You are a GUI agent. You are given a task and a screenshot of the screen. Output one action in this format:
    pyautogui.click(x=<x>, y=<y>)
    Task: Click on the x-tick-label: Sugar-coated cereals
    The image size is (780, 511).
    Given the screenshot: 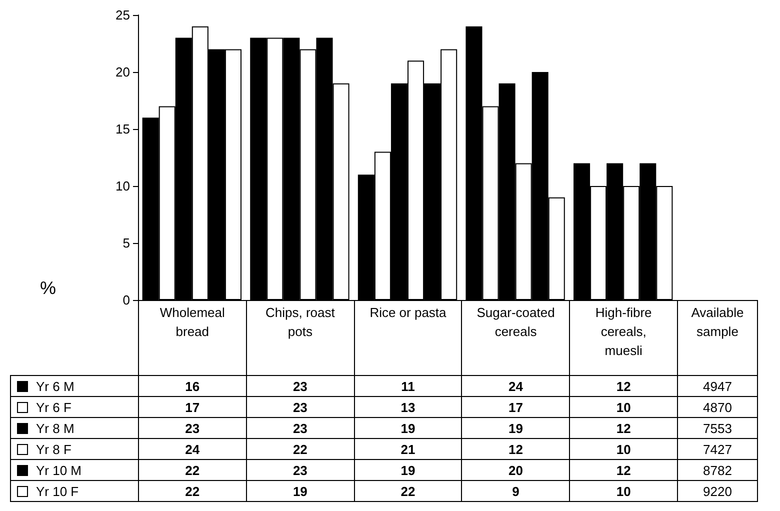 What is the action you would take?
    pyautogui.click(x=516, y=338)
    